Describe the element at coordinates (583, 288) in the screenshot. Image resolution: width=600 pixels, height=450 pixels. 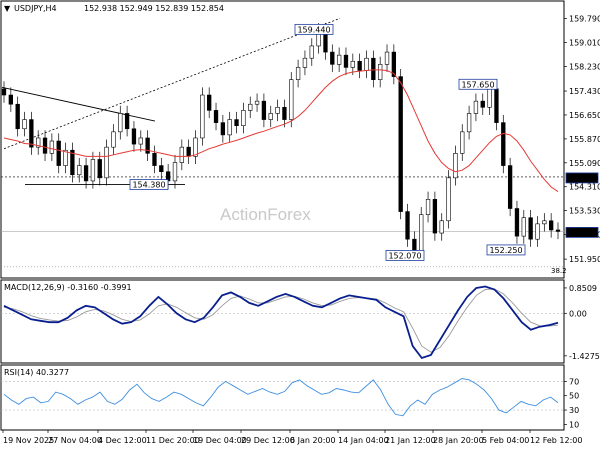
I see `macd-y-tick-label: 0.8509` at that location.